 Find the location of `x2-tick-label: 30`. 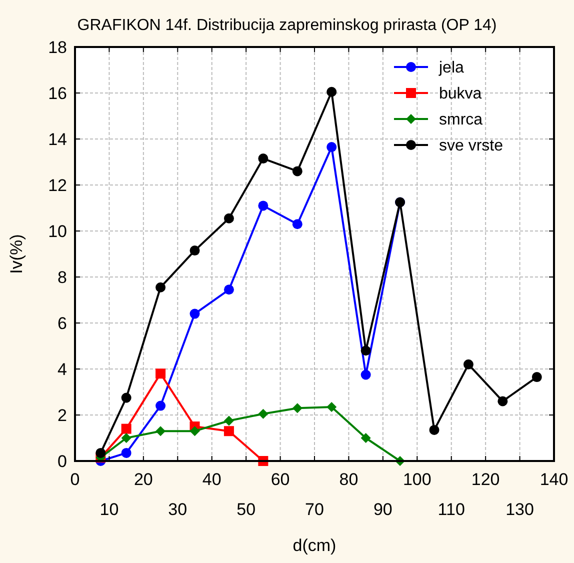

x2-tick-label: 30 is located at coordinates (178, 509).